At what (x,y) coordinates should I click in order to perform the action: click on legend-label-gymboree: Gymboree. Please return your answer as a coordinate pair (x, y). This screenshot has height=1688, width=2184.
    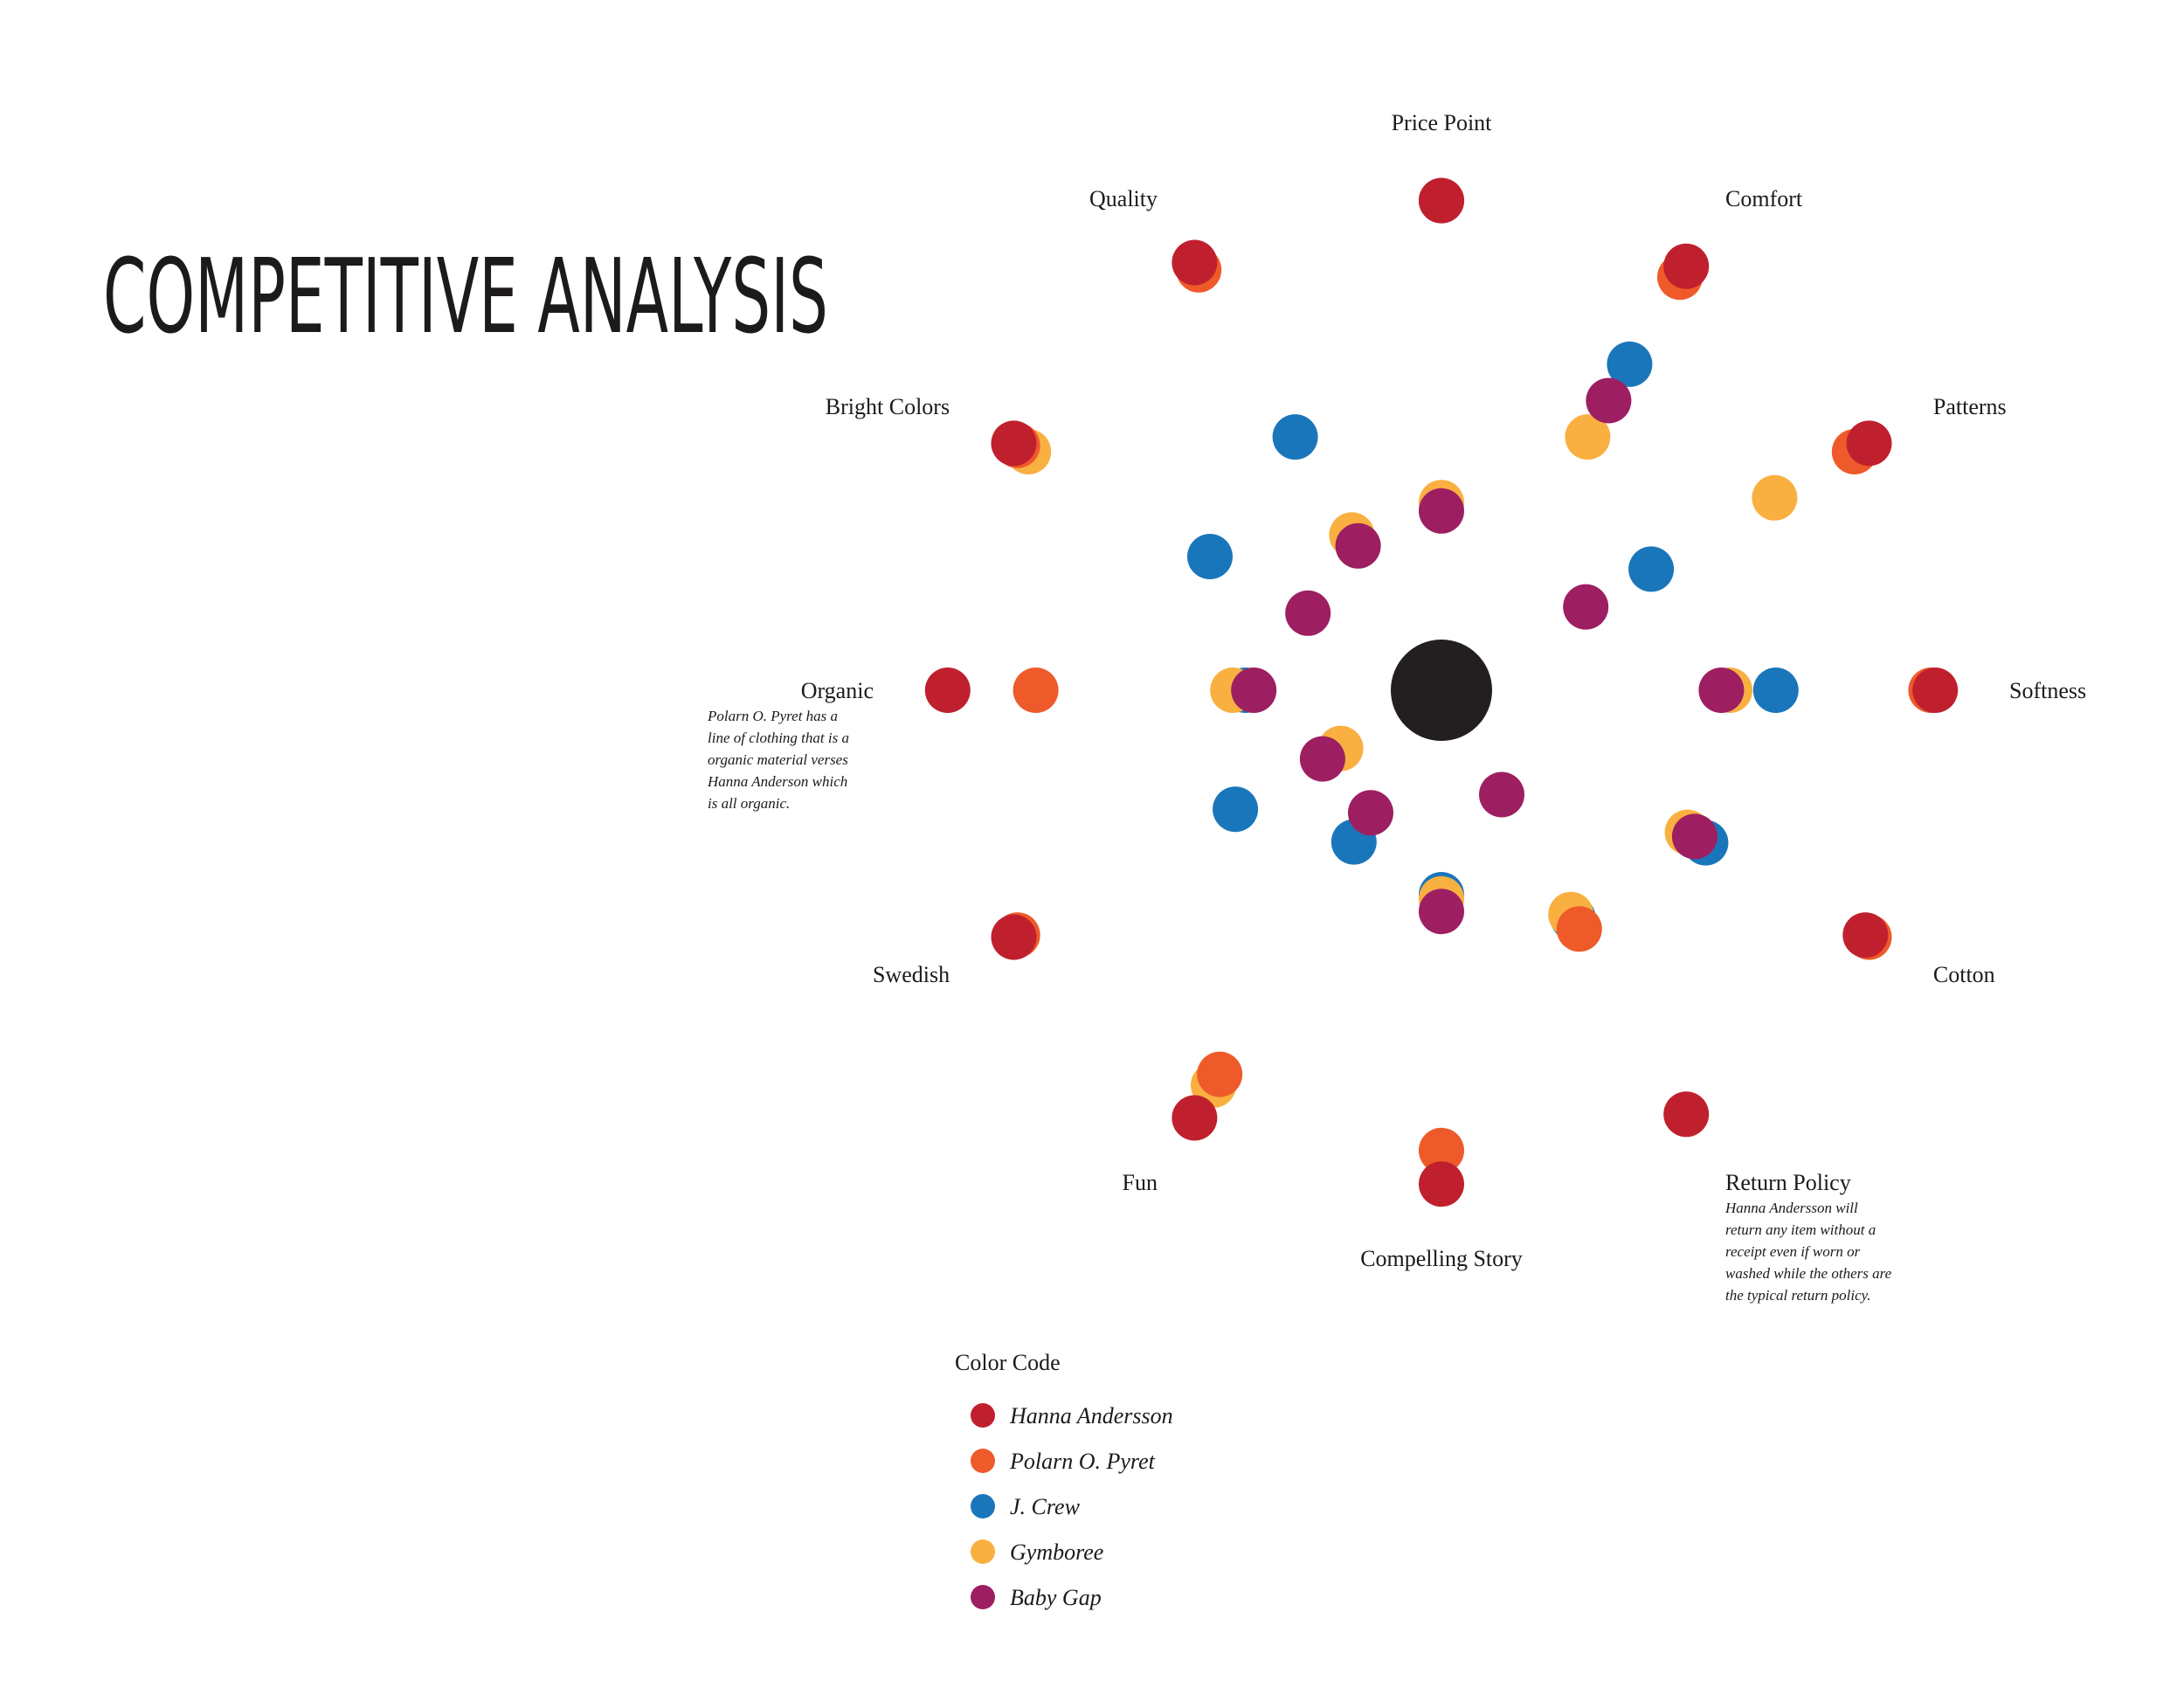
    Looking at the image, I should click on (1056, 1552).